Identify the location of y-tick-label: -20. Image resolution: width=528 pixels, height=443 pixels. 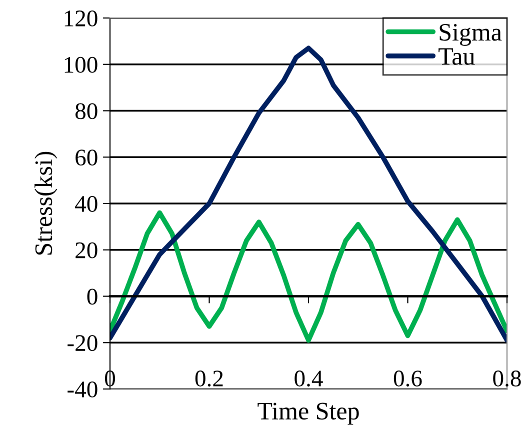
(83, 343).